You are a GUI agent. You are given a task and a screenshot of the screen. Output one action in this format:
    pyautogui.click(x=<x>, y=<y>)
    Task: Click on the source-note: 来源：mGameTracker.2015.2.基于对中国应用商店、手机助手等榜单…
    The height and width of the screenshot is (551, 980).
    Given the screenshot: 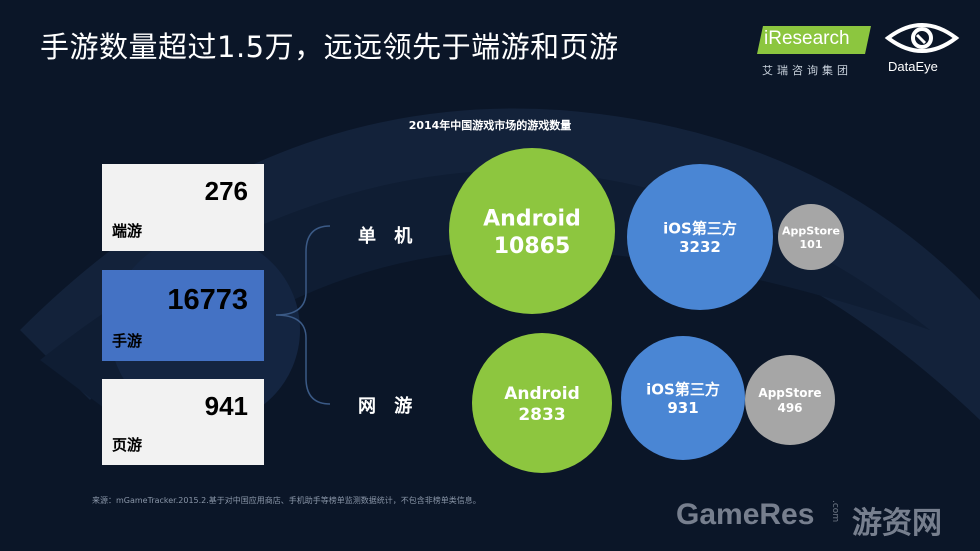 What is the action you would take?
    pyautogui.click(x=286, y=500)
    